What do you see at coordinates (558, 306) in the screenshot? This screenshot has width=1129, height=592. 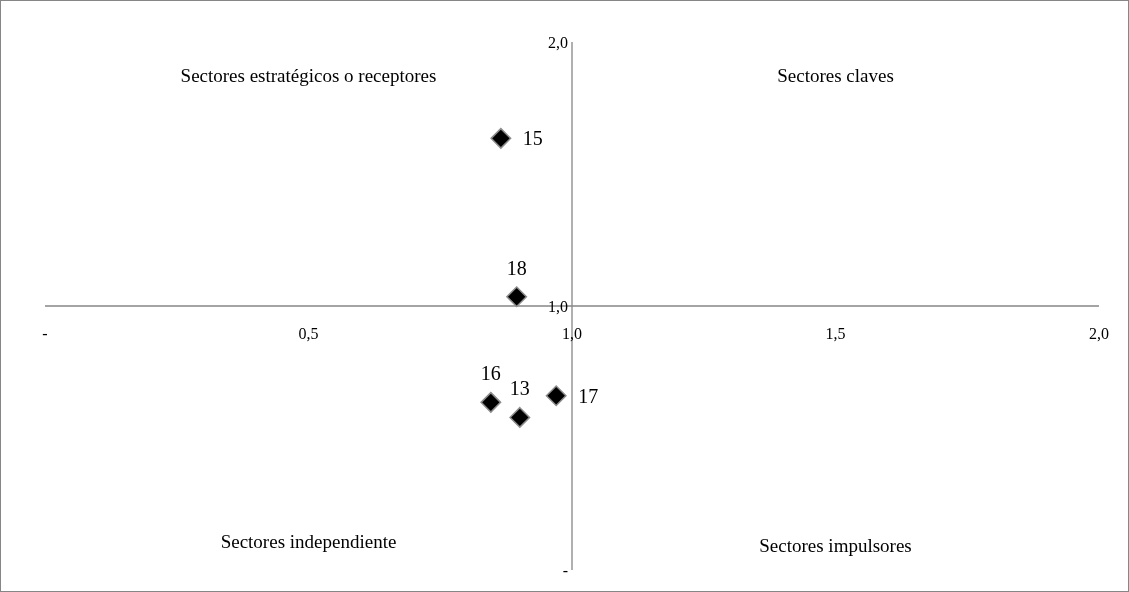 I see `y-tick-label: 1,0` at bounding box center [558, 306].